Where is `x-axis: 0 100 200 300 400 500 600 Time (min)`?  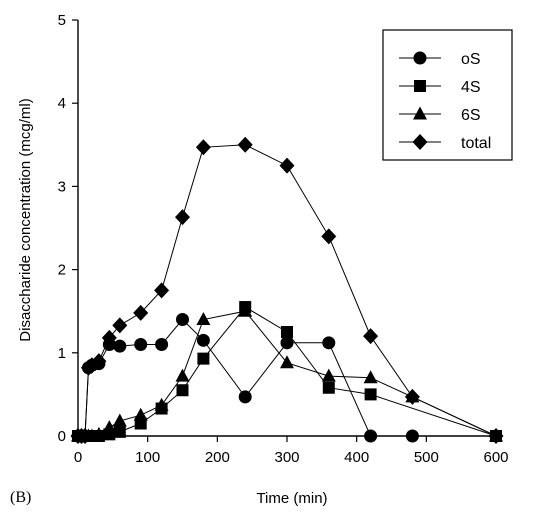
x-axis: 0 100 200 300 400 500 600 Time (min) is located at coordinates (291, 471).